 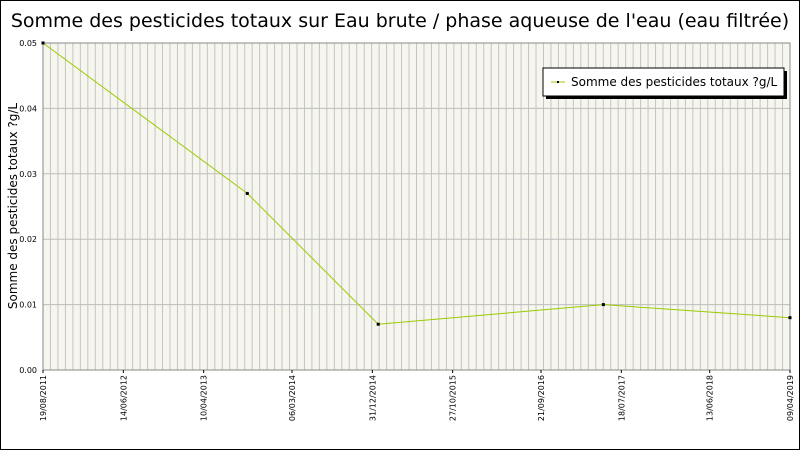 I want to click on y-tick-label: 0.05, so click(x=28, y=43).